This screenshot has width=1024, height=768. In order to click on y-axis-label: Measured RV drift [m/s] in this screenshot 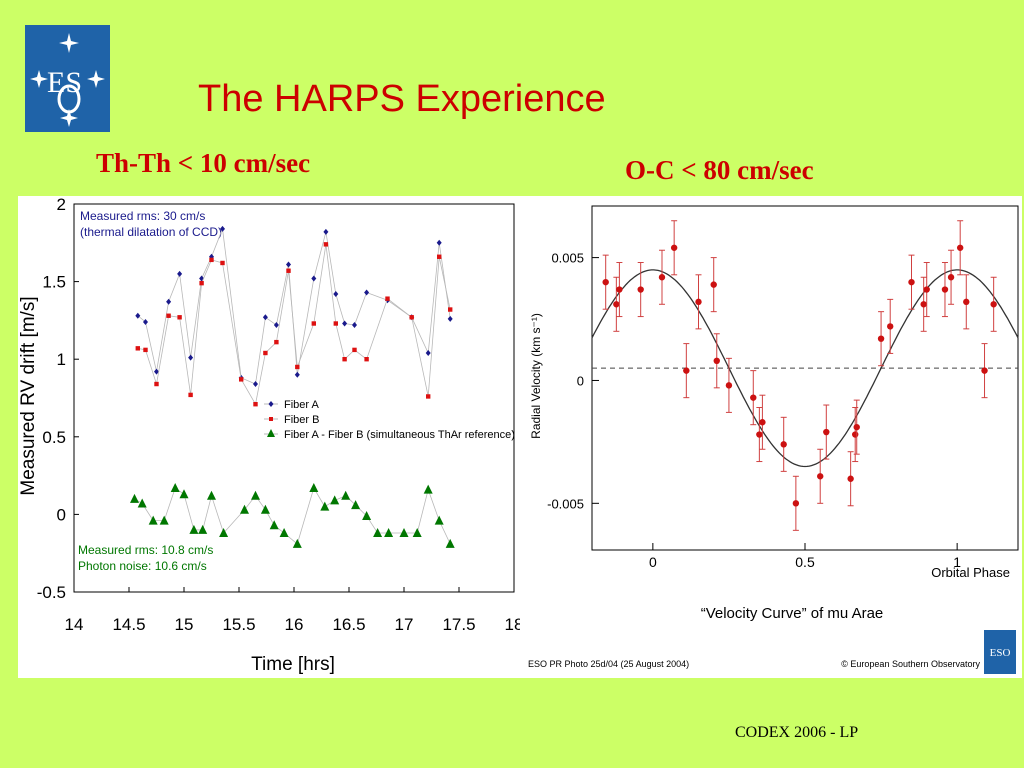, I will do `click(28, 395)`.